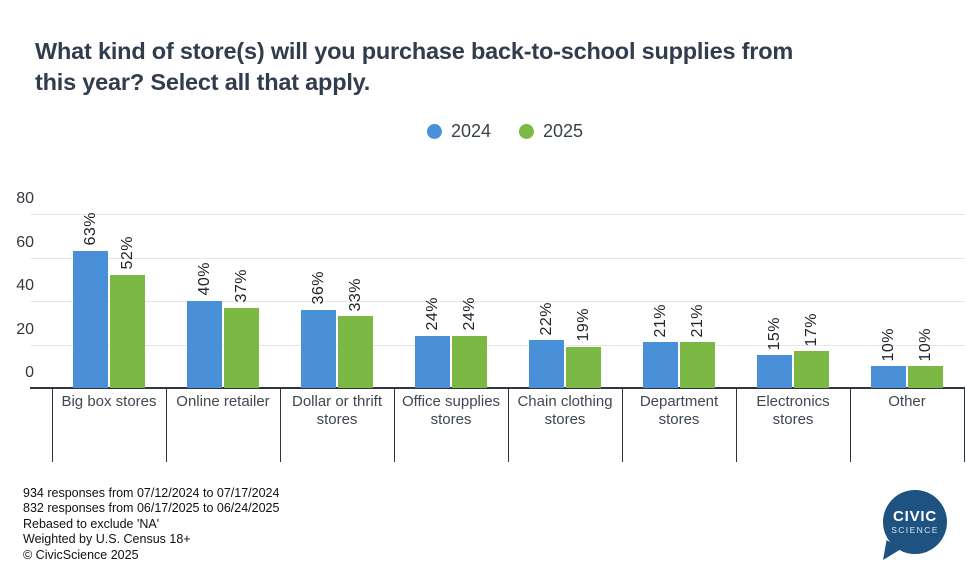 The height and width of the screenshot is (579, 966). What do you see at coordinates (25, 198) in the screenshot?
I see `y-axis-label-80: 80` at bounding box center [25, 198].